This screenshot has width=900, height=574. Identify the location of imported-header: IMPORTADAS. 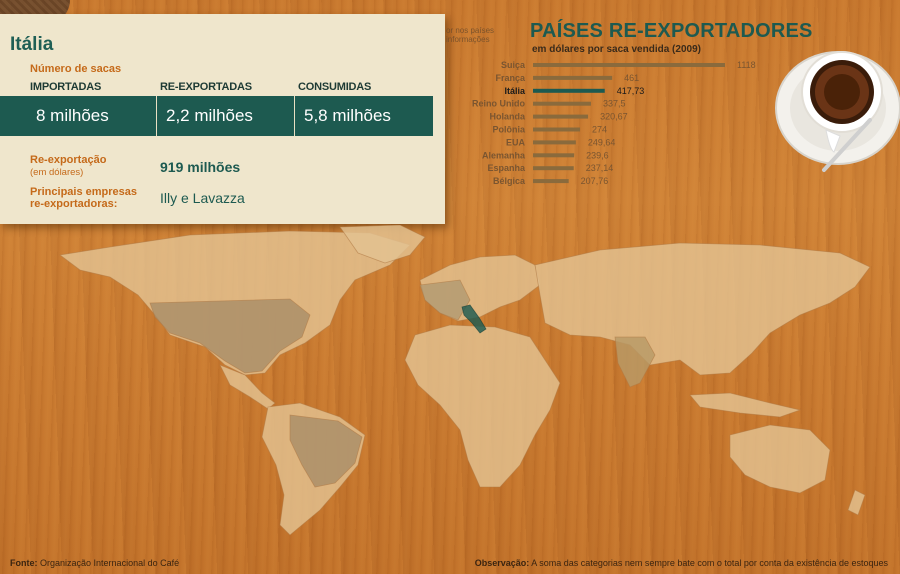
(66, 87).